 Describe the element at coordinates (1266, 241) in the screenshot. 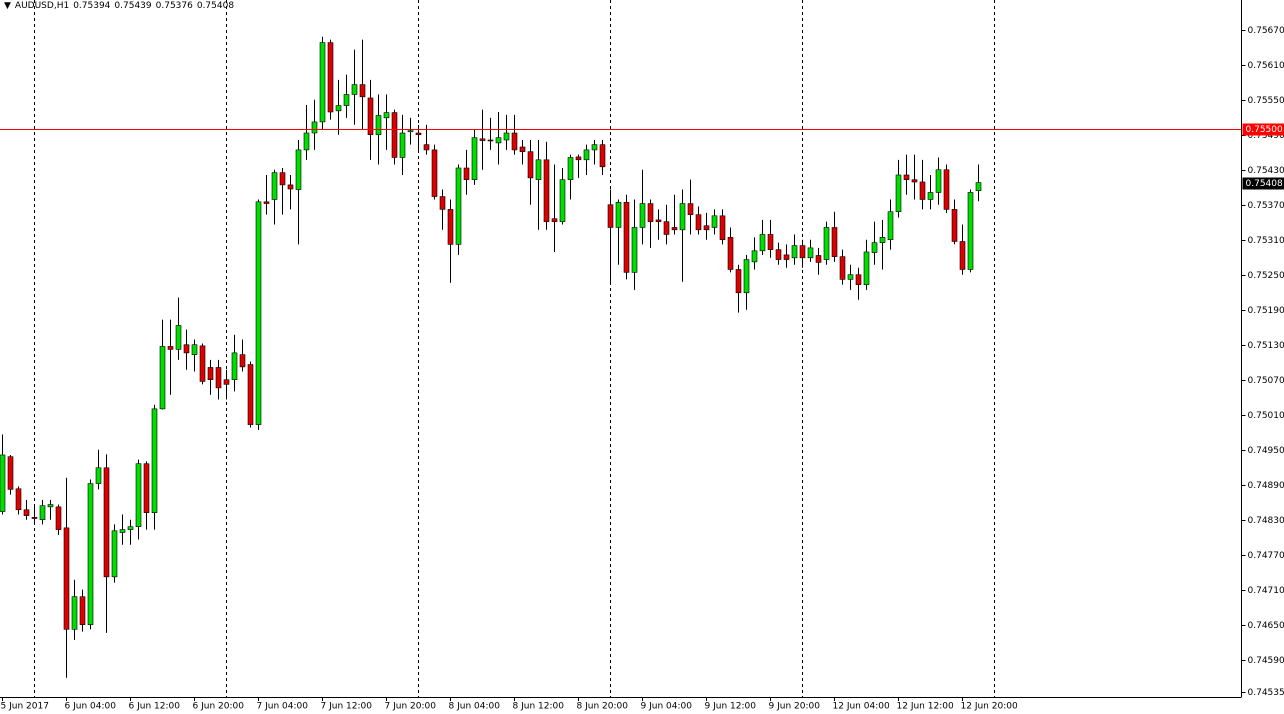

I see `y-tick-label: 0.75310` at that location.